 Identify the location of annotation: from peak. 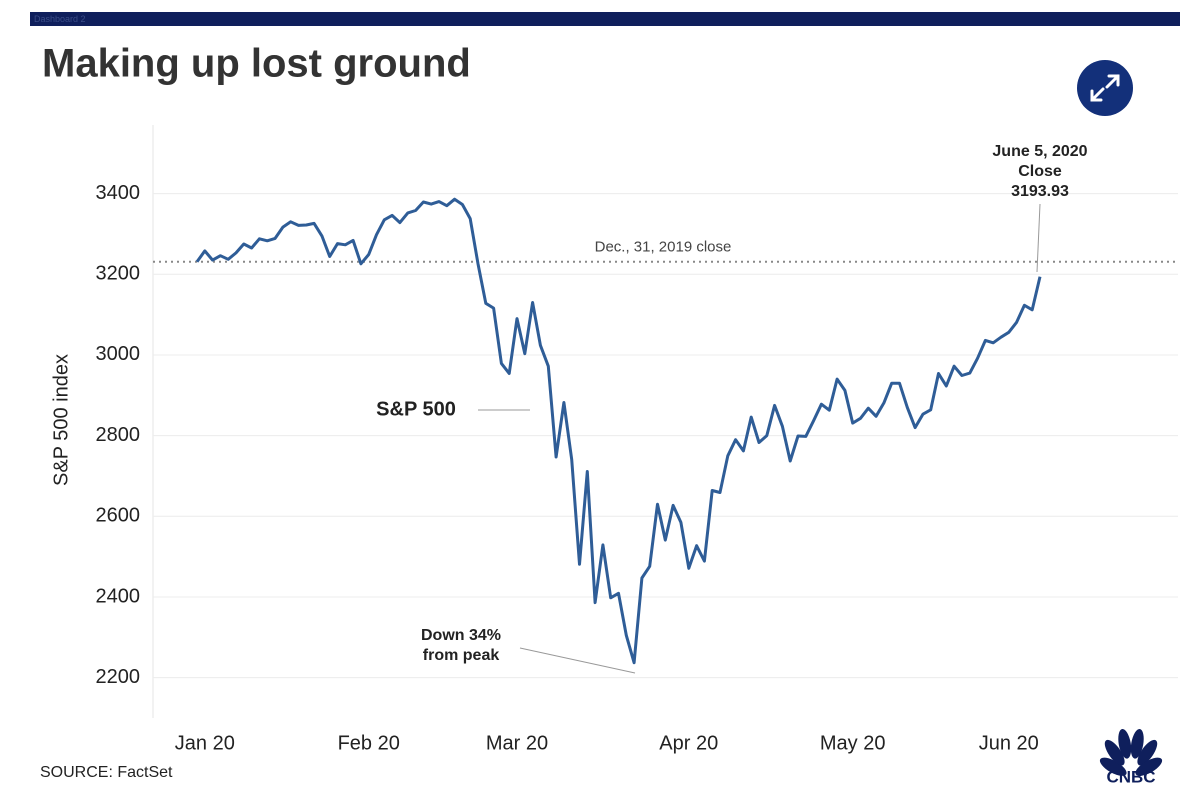
(461, 655).